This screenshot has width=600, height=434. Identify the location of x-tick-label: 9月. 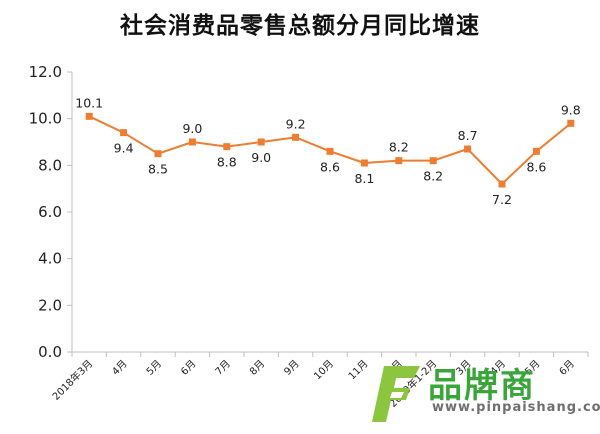
(292, 368).